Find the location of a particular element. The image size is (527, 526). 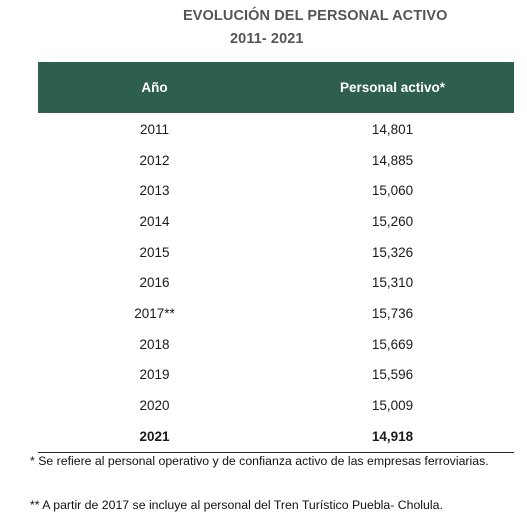

table-row: 2019 15,596 is located at coordinates (276, 375).